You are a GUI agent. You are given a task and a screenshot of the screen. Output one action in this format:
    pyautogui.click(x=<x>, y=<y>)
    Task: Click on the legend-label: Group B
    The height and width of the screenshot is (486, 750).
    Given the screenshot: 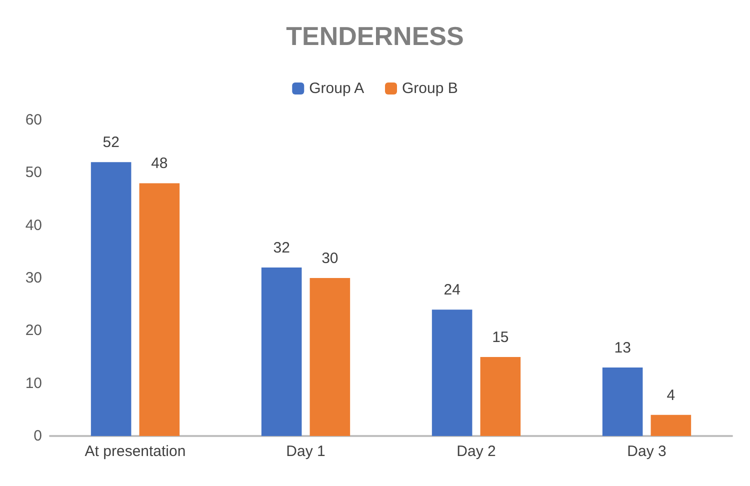 What is the action you would take?
    pyautogui.click(x=430, y=88)
    